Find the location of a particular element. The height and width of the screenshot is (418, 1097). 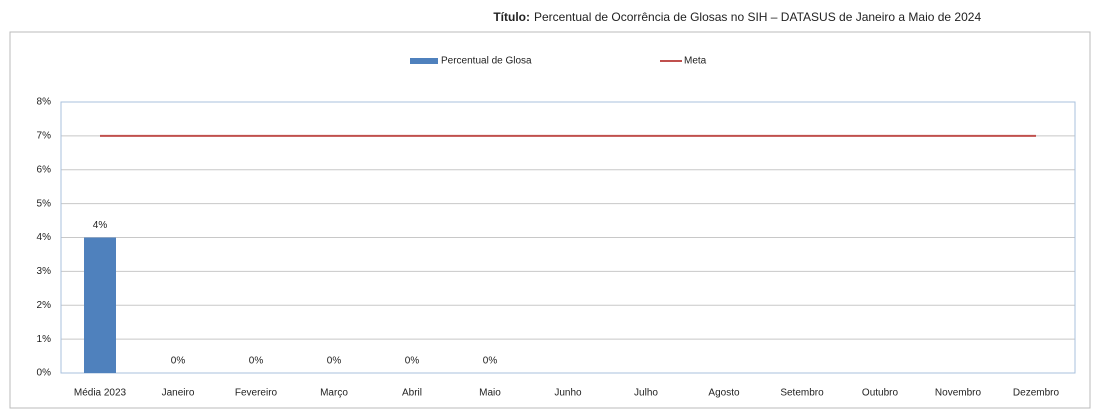

x-tick-label: Média 2023 is located at coordinates (100, 393).